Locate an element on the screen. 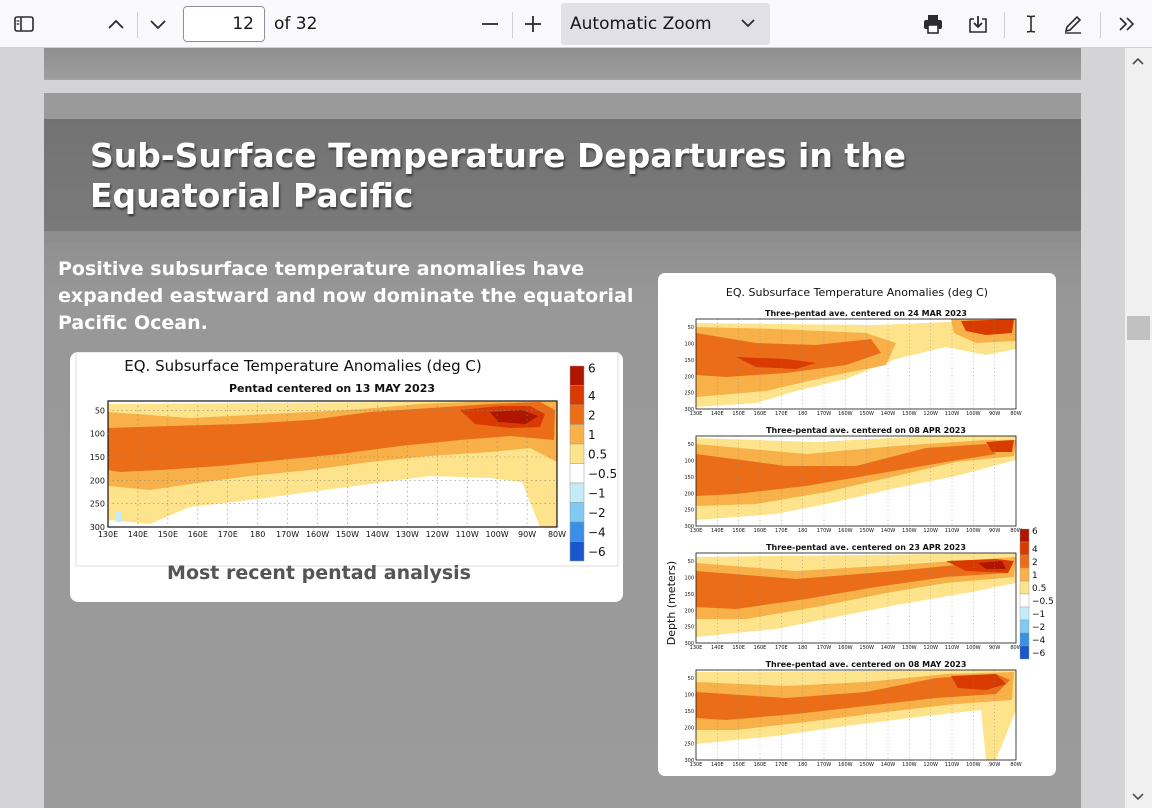  chevron-down-icon is located at coordinates (748, 23).